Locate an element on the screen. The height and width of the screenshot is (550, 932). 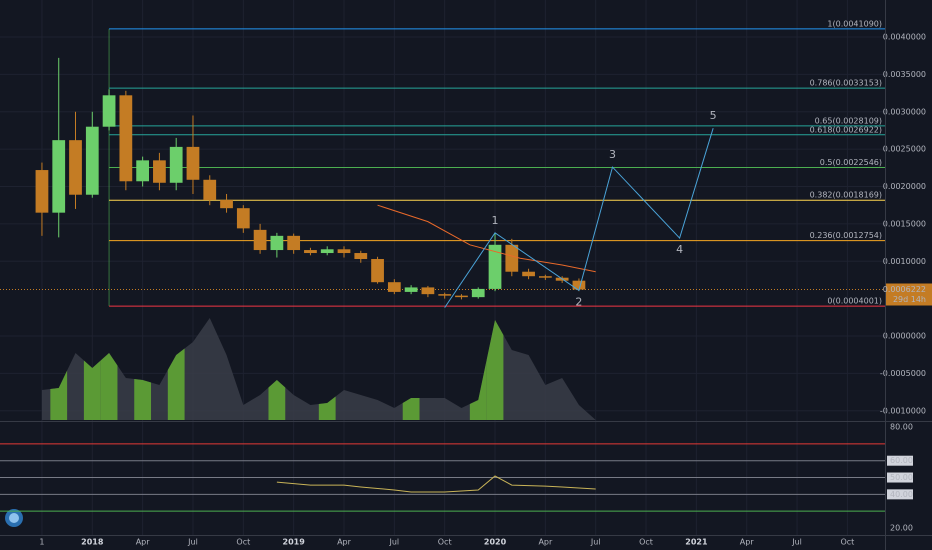
fib-label: 0.236(0.0012754) is located at coordinates (846, 235).